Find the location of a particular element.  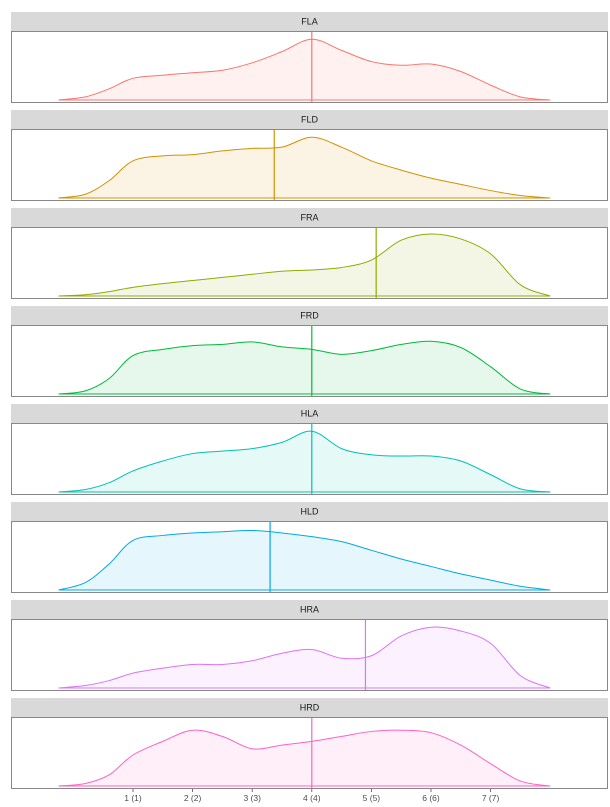

strip-label: FLD is located at coordinates (310, 120).